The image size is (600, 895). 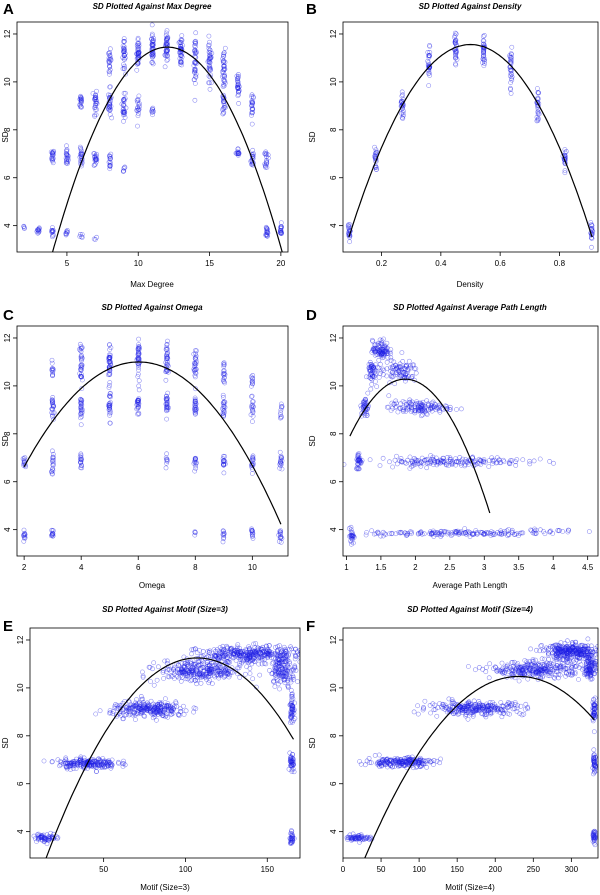 What do you see at coordinates (381, 567) in the screenshot?
I see `x-tick-label: 1.5` at bounding box center [381, 567].